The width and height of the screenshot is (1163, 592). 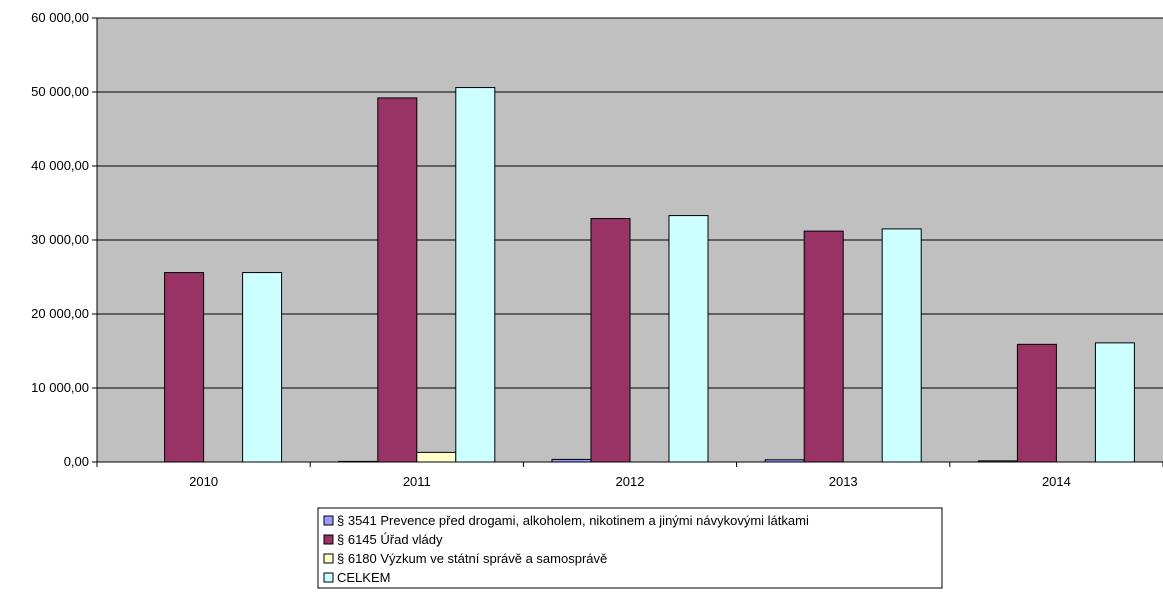 What do you see at coordinates (60, 239) in the screenshot?
I see `y-tick-label: 30 000,00` at bounding box center [60, 239].